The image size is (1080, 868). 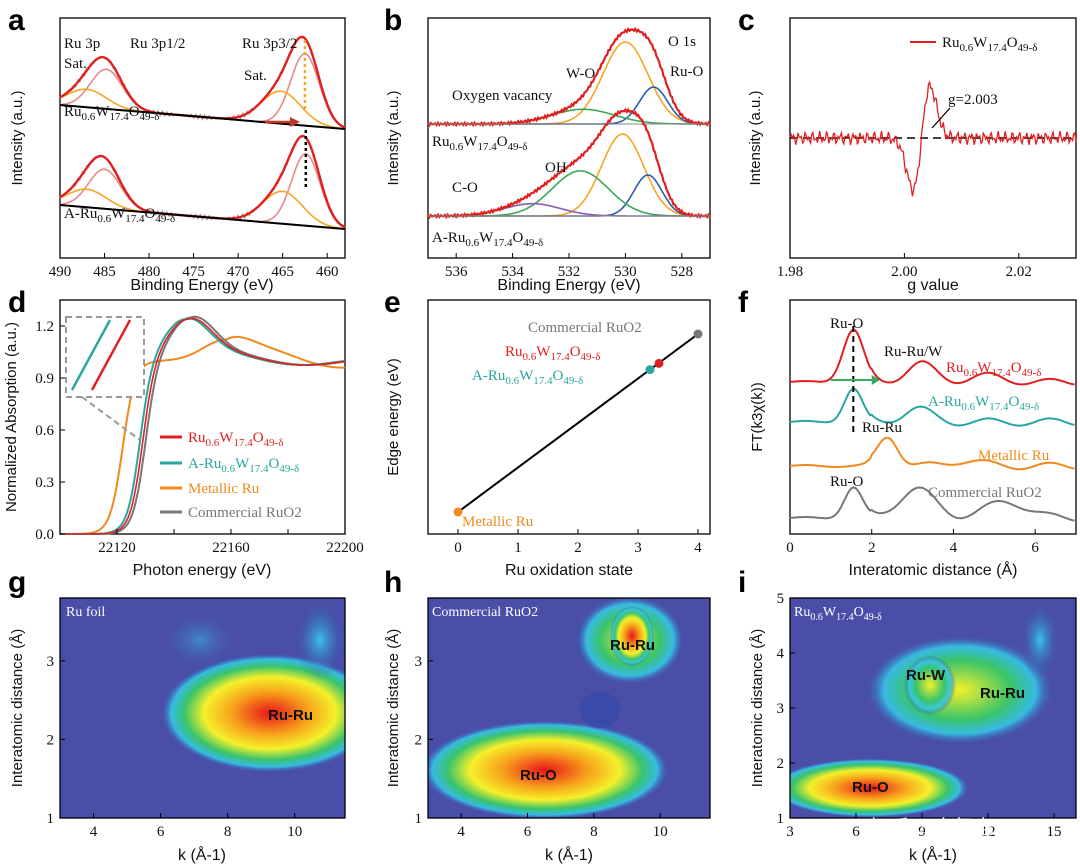 What do you see at coordinates (255, 76) in the screenshot?
I see `panel-a-ann-sat2: Sat.` at bounding box center [255, 76].